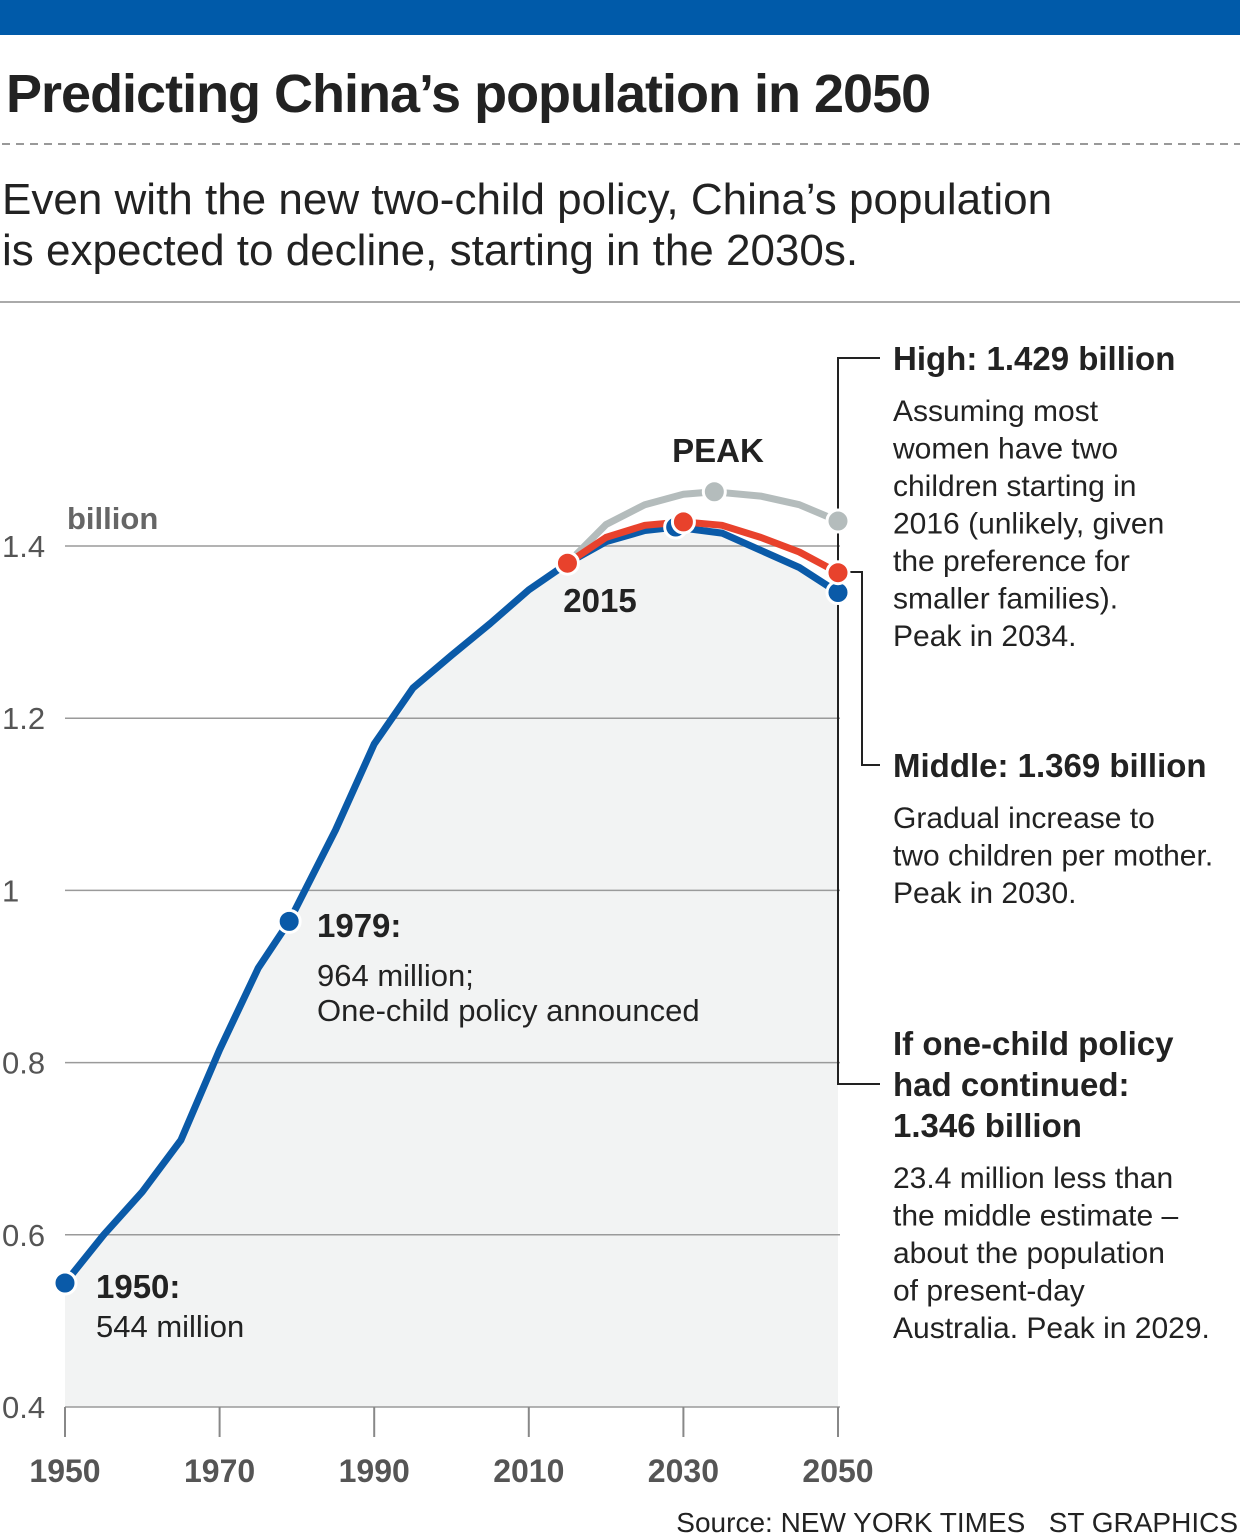 The width and height of the screenshot is (1240, 1535). I want to click on y-unit: billion, so click(112, 518).